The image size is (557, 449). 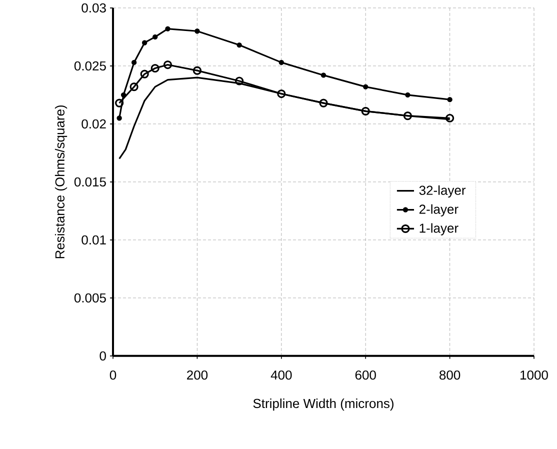 I want to click on y-tick-label: 0.015, so click(x=90, y=182).